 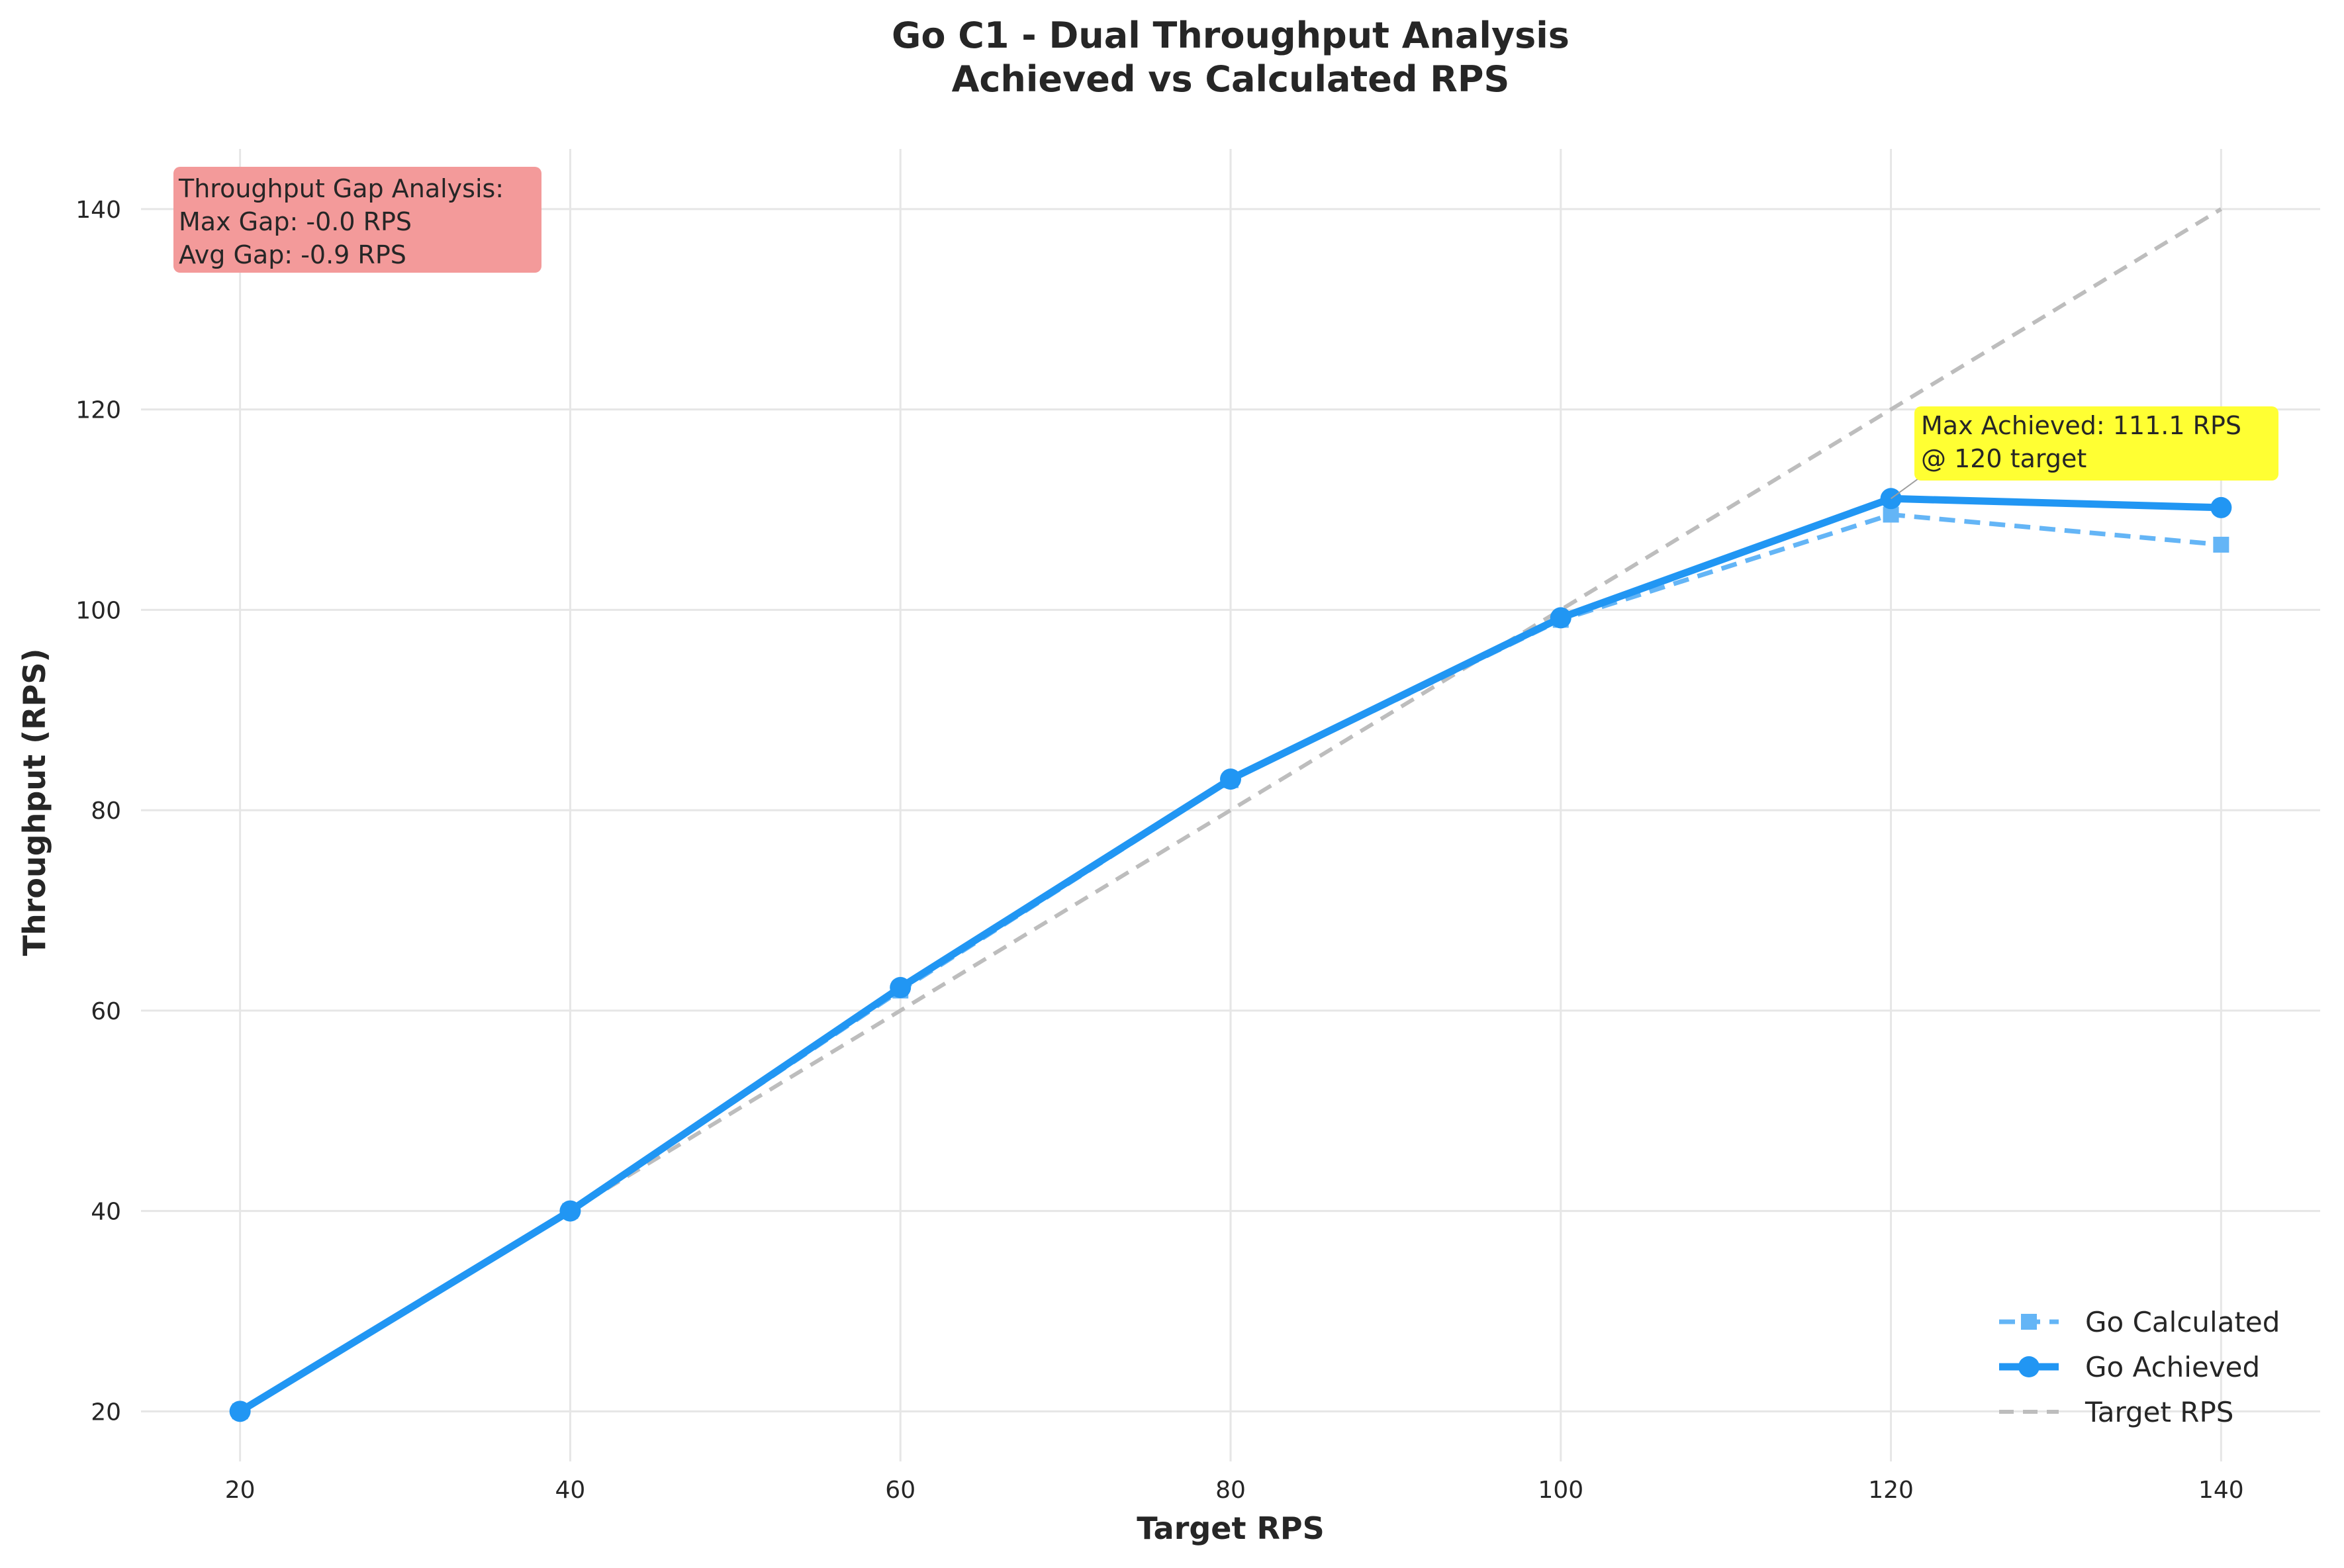 What do you see at coordinates (2221, 1490) in the screenshot?
I see `x-tick-label: 140` at bounding box center [2221, 1490].